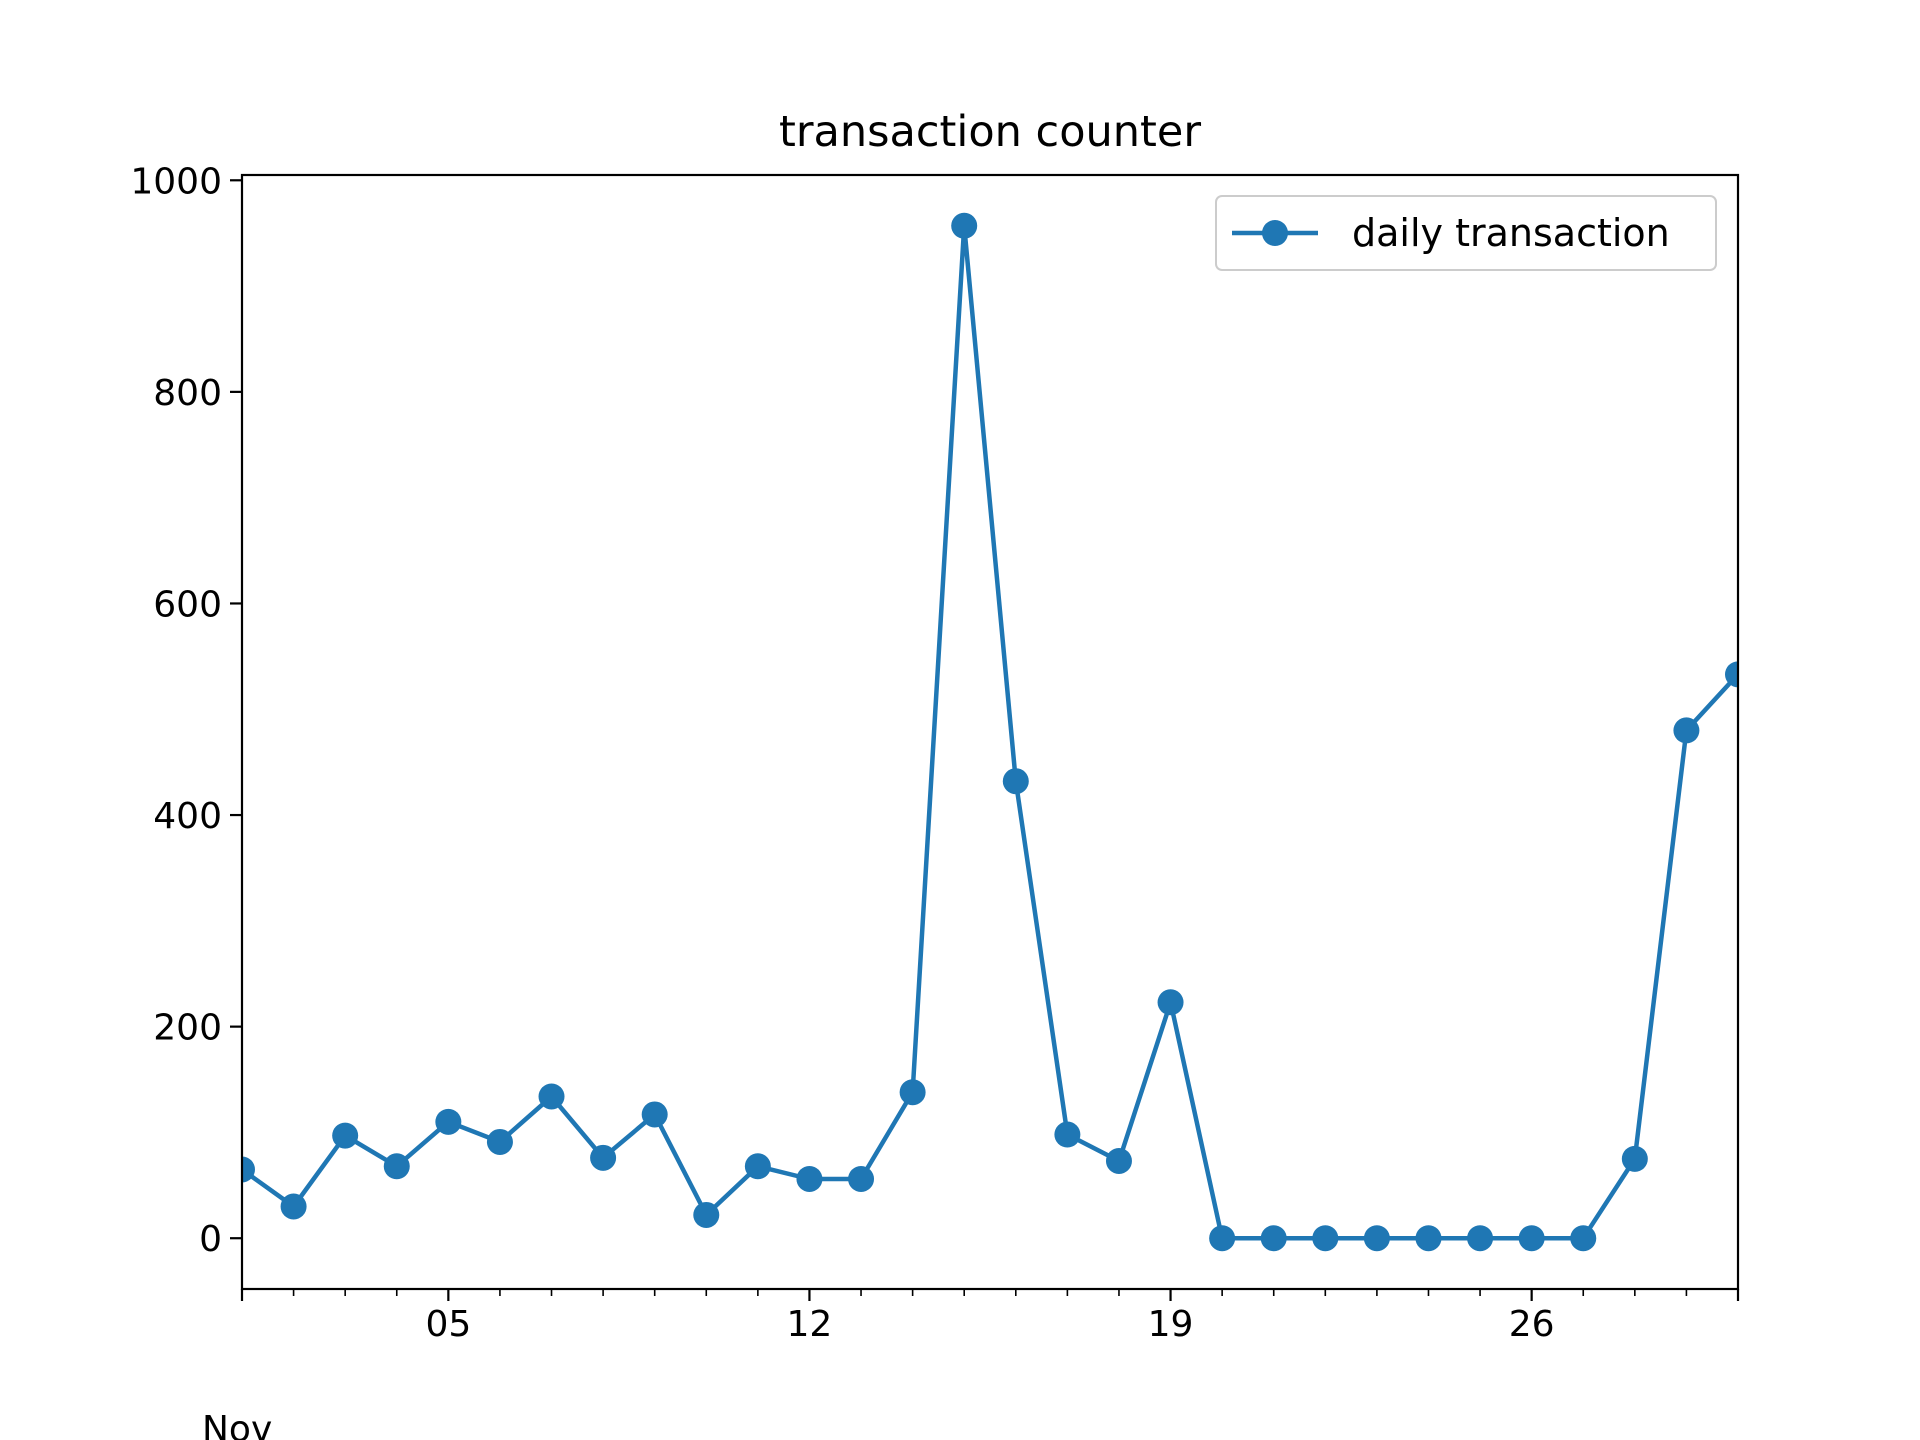  Describe the element at coordinates (1511, 233) in the screenshot. I see `legend-entry-daily-transaction: daily transaction` at that location.